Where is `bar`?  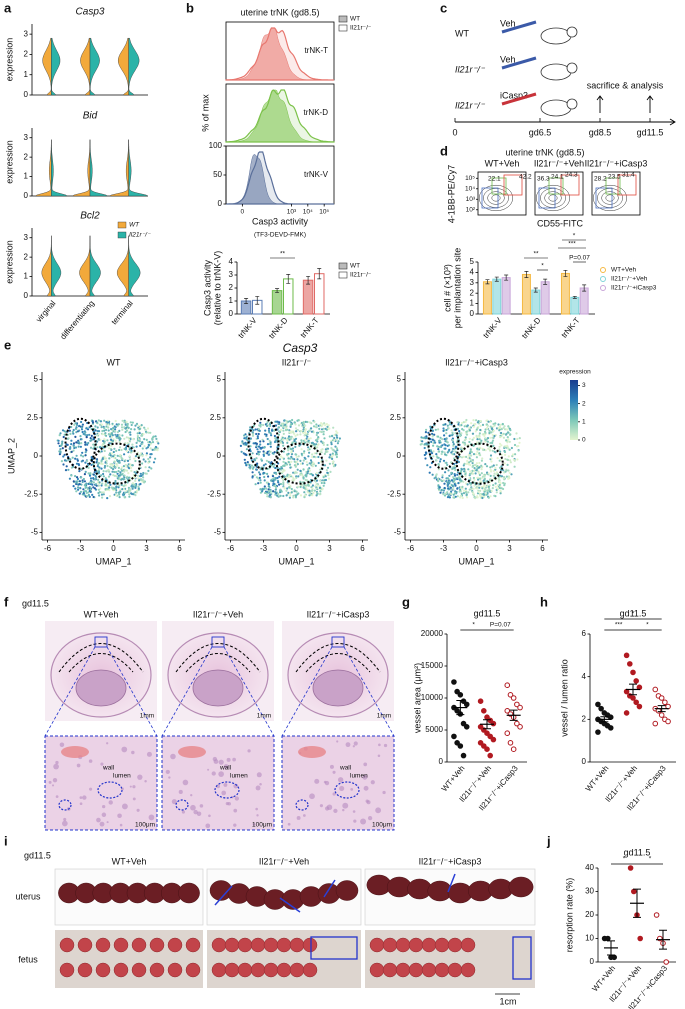 bar is located at coordinates (288, 296).